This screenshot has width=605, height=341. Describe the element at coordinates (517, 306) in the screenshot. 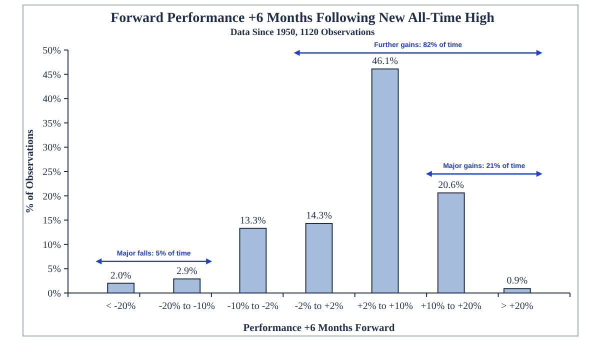

I see `x-tick-label: > +20%` at that location.